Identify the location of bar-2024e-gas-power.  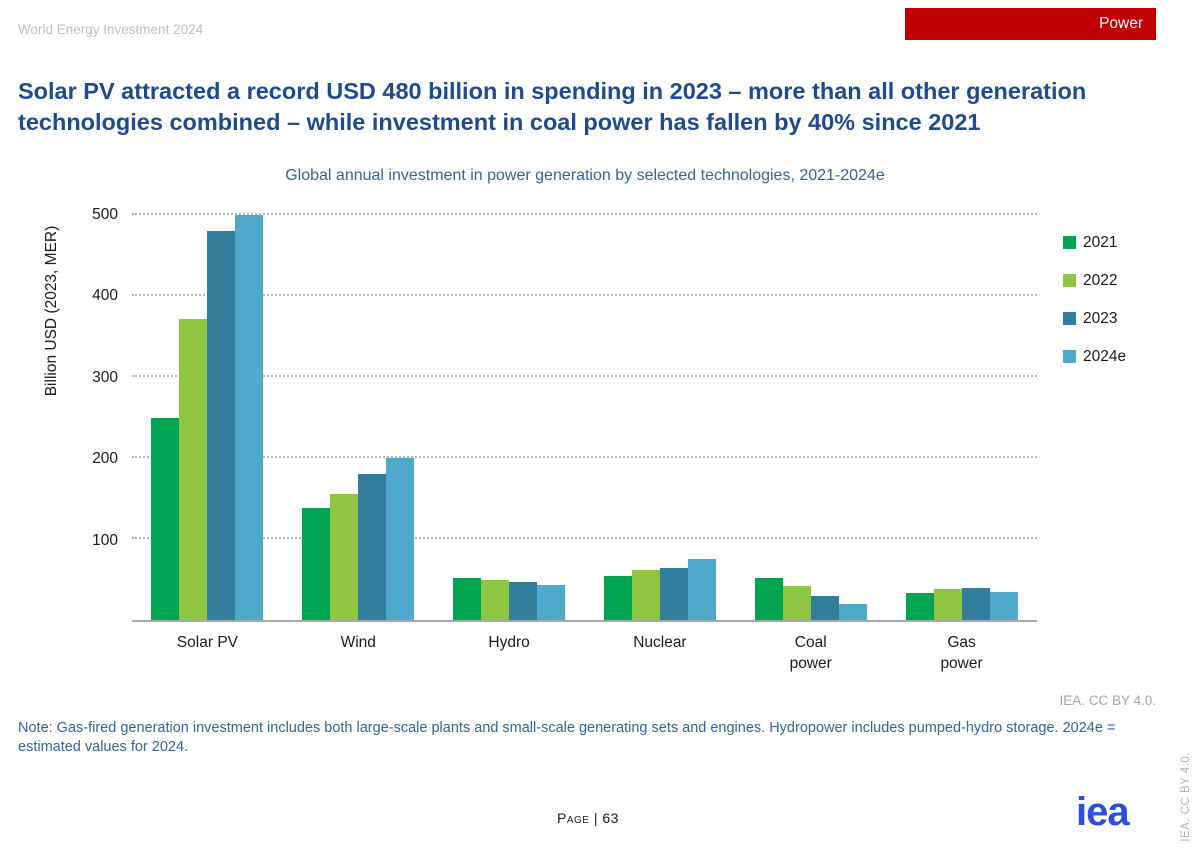
(1003, 605).